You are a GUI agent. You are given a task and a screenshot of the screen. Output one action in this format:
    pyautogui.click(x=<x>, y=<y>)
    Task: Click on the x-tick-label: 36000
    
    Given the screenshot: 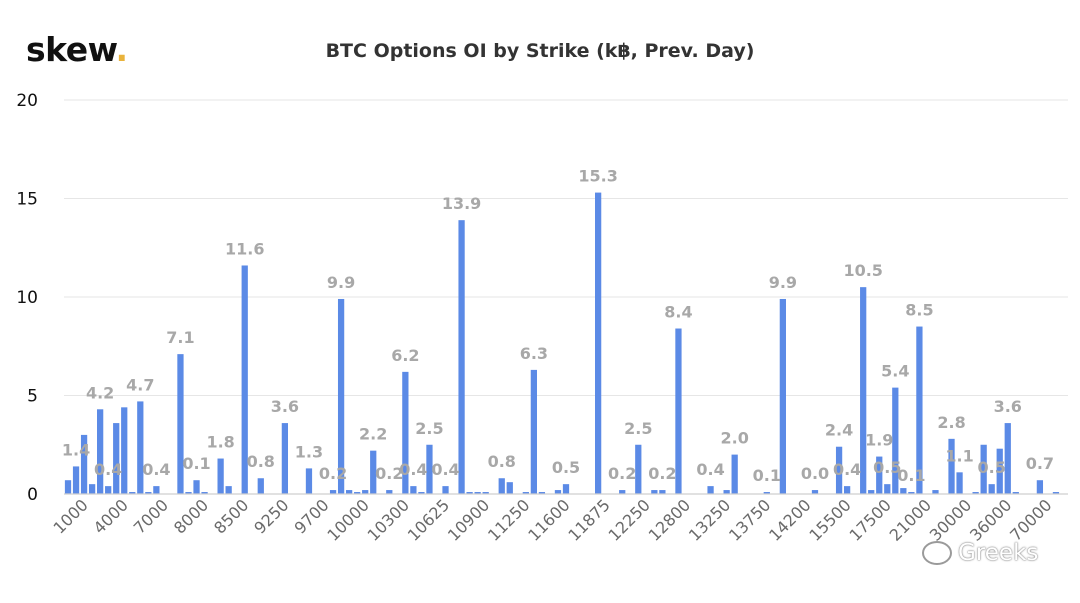 What is the action you would take?
    pyautogui.click(x=990, y=519)
    